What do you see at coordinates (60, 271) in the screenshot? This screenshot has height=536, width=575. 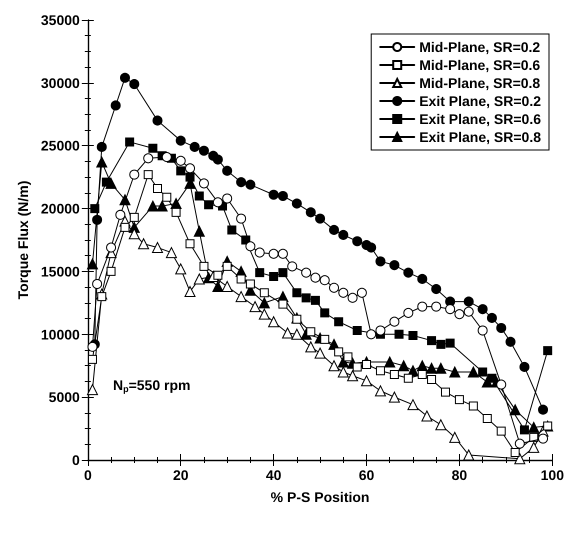 I see `y-tick-label: 15000` at bounding box center [60, 271].